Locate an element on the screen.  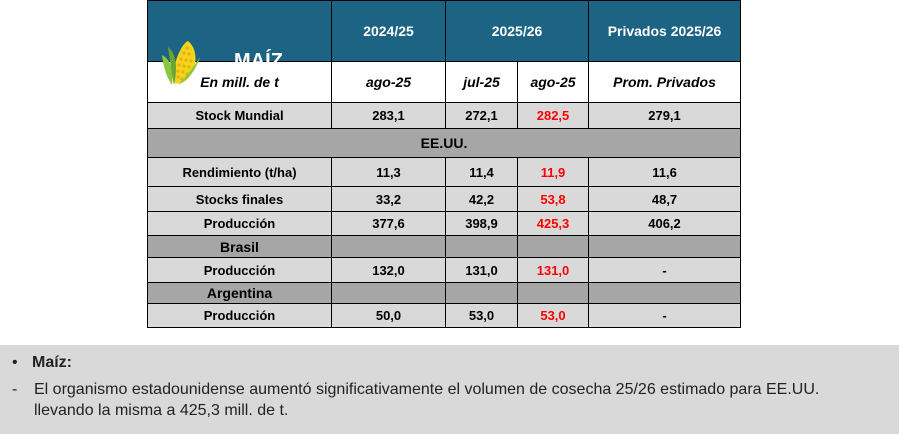
table-row: Stocks finales 33,2 42,2 53,8 48,7 is located at coordinates (444, 199).